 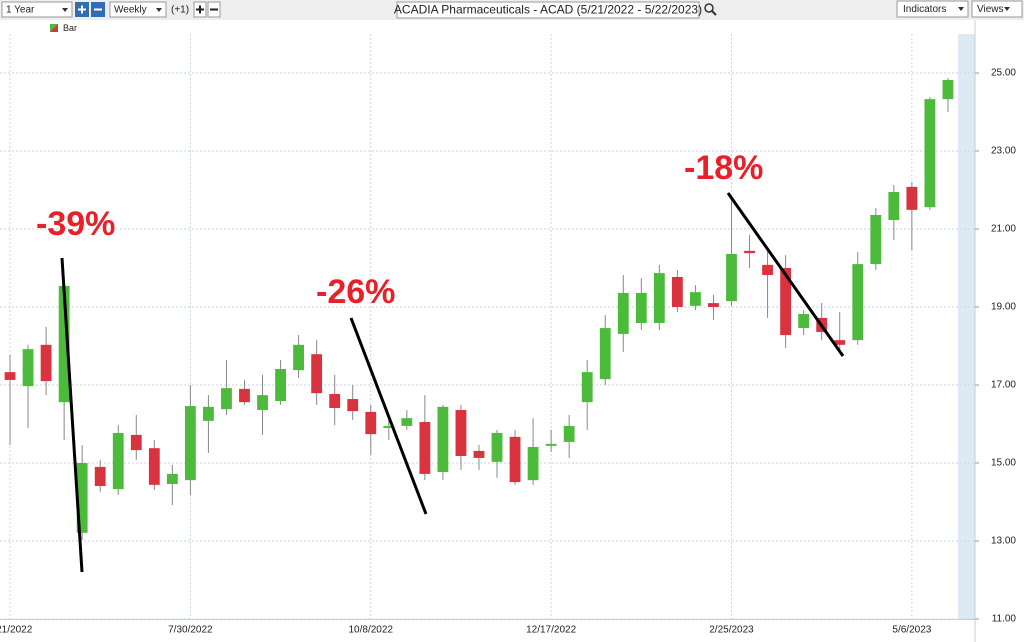 I want to click on views-select, so click(x=997, y=9).